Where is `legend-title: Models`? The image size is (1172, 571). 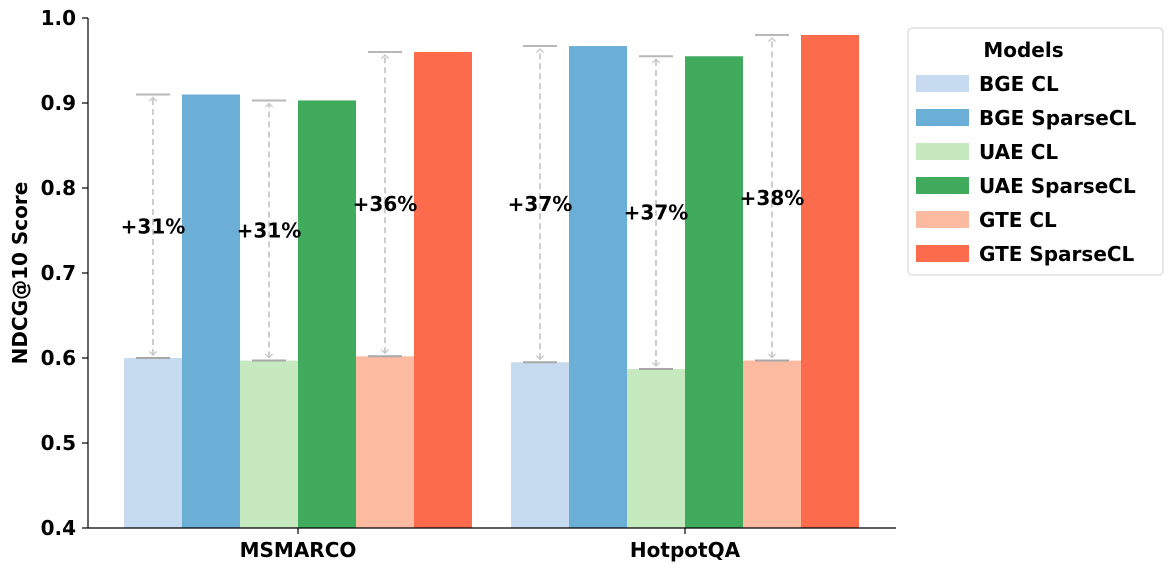 legend-title: Models is located at coordinates (1023, 50).